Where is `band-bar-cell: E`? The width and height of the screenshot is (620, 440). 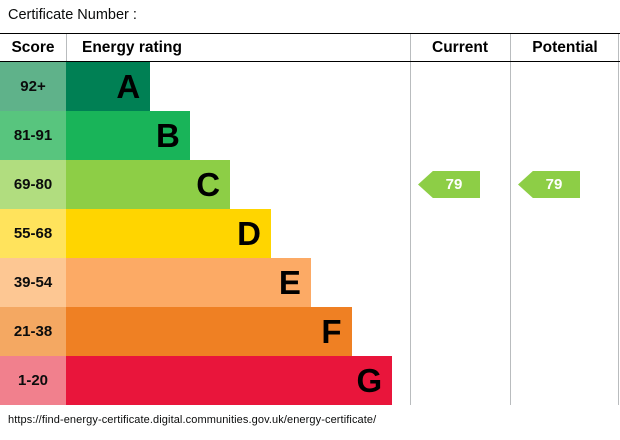 band-bar-cell: E is located at coordinates (238, 282).